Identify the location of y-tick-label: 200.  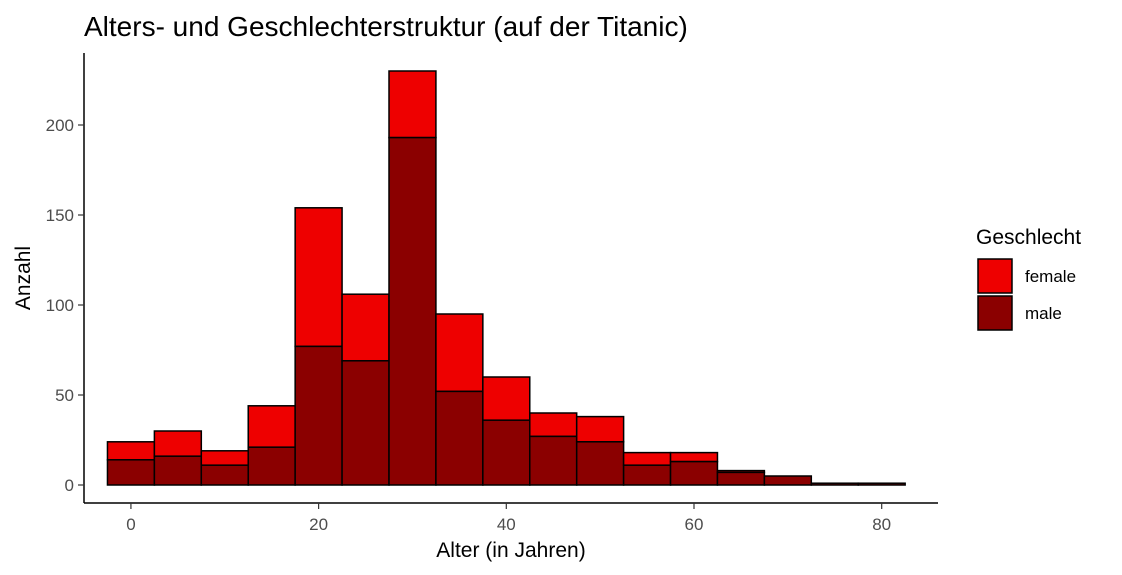
(60, 125).